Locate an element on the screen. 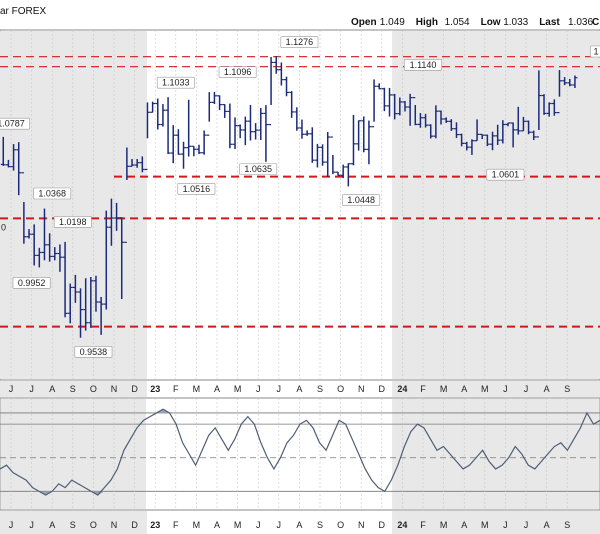 Image resolution: width=600 pixels, height=534 pixels. price-label-text: 1.1140 is located at coordinates (423, 65).